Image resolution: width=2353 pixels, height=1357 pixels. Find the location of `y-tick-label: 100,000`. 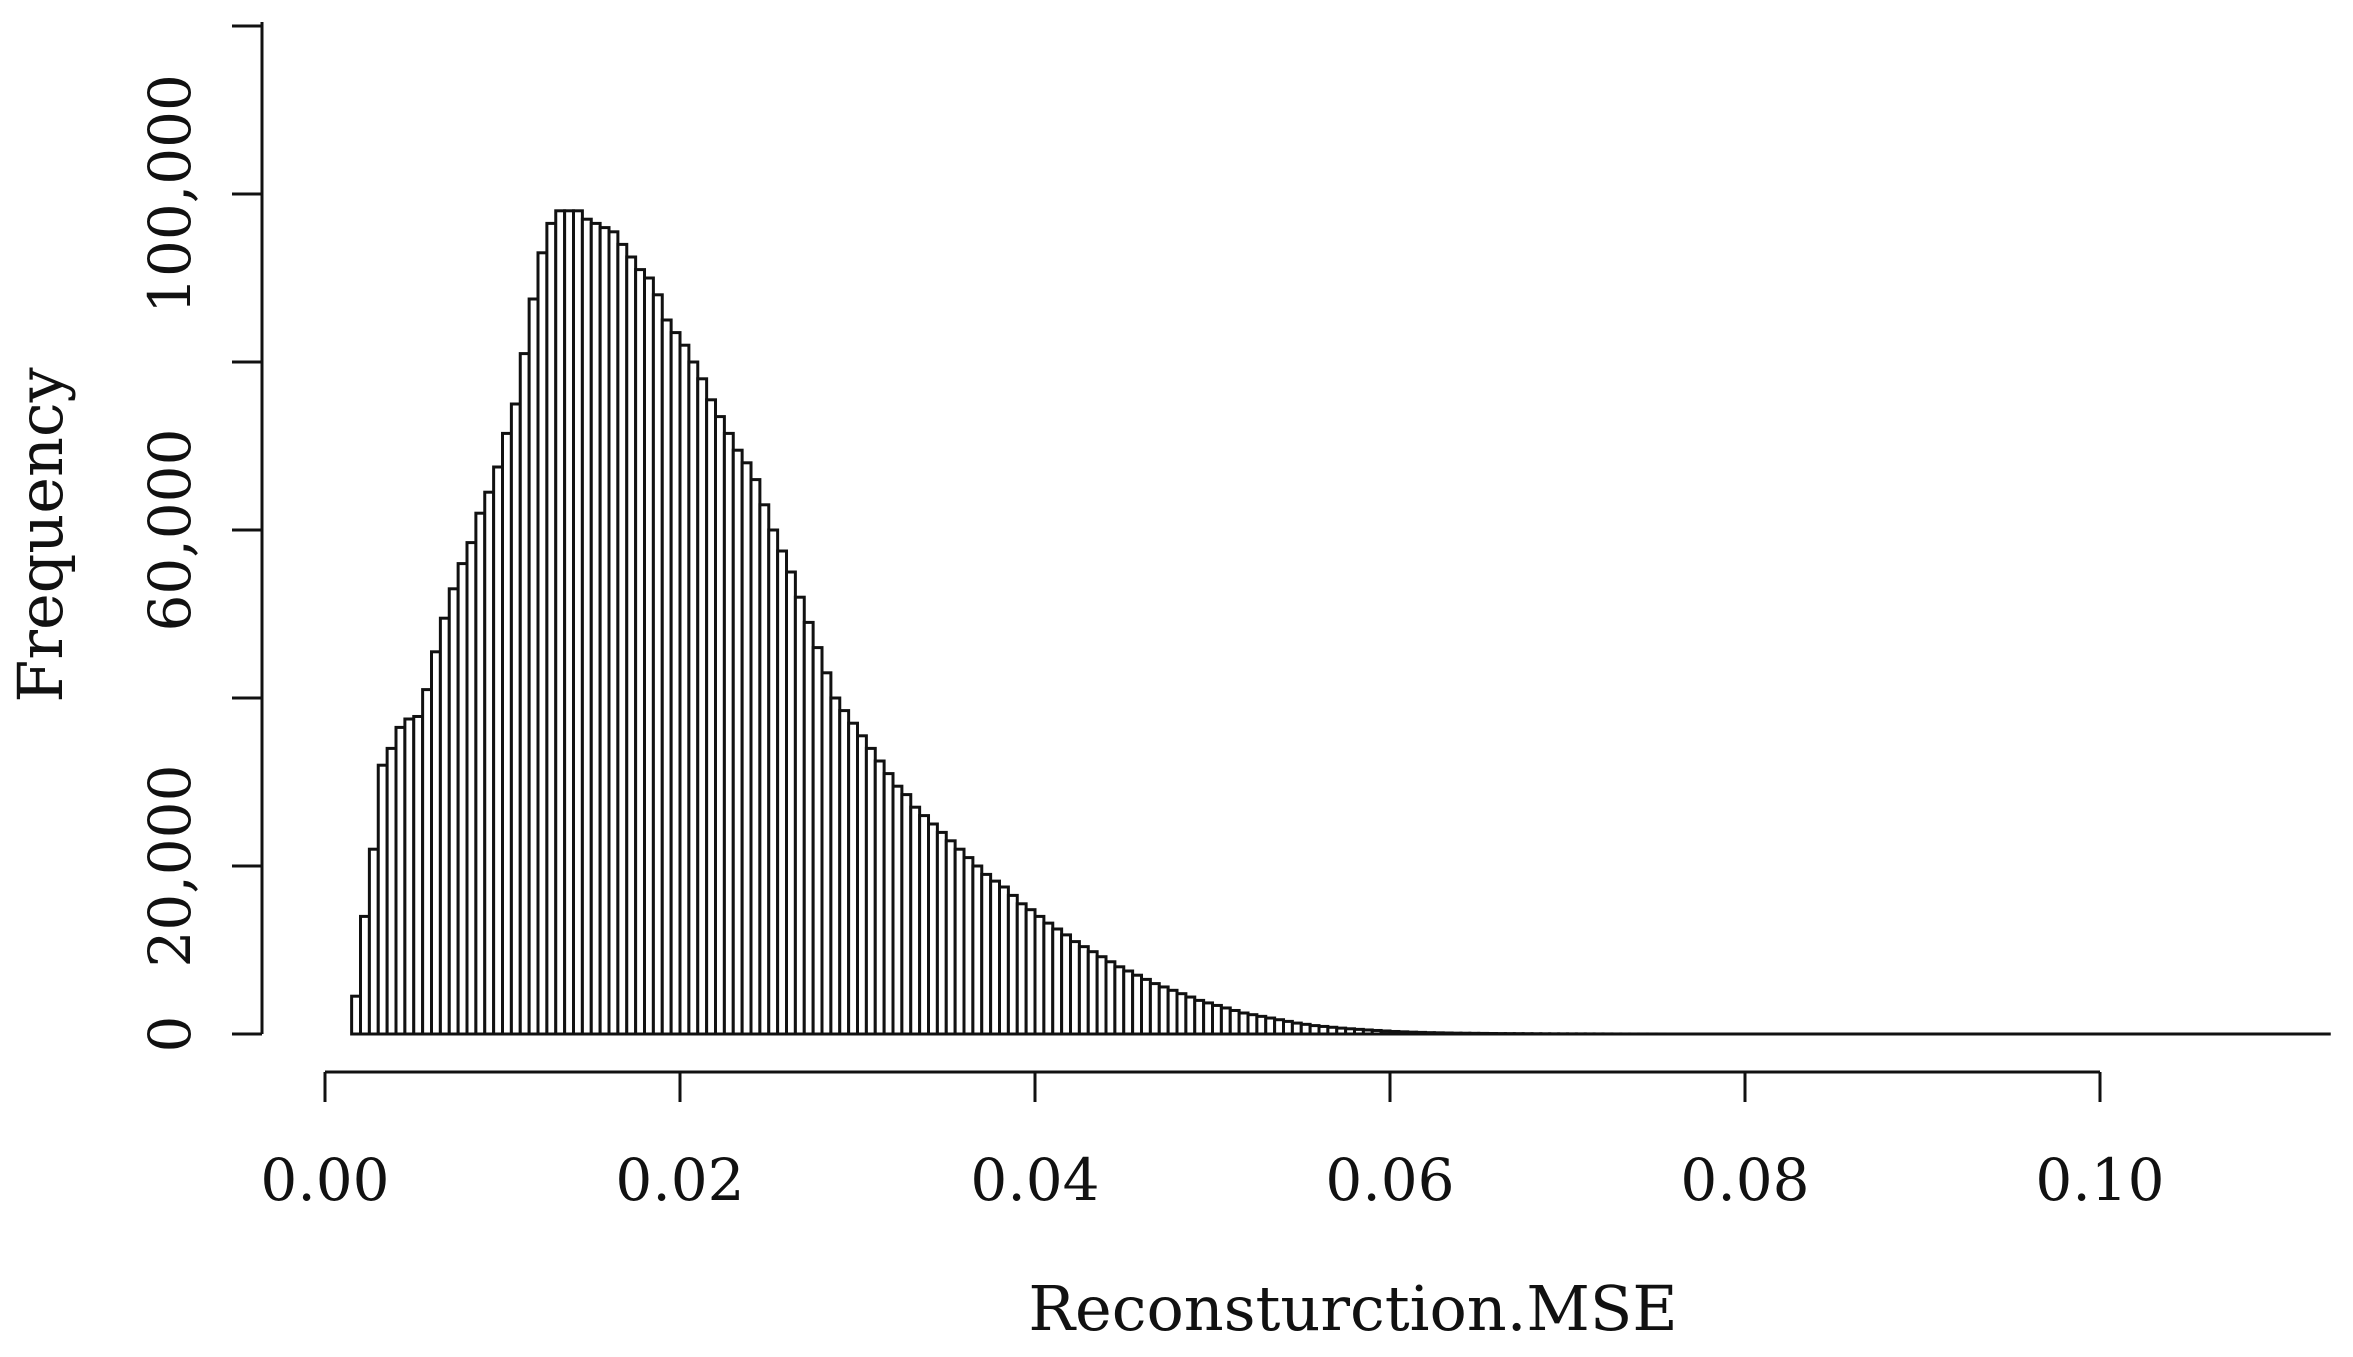

y-tick-label: 100,000 is located at coordinates (170, 194).